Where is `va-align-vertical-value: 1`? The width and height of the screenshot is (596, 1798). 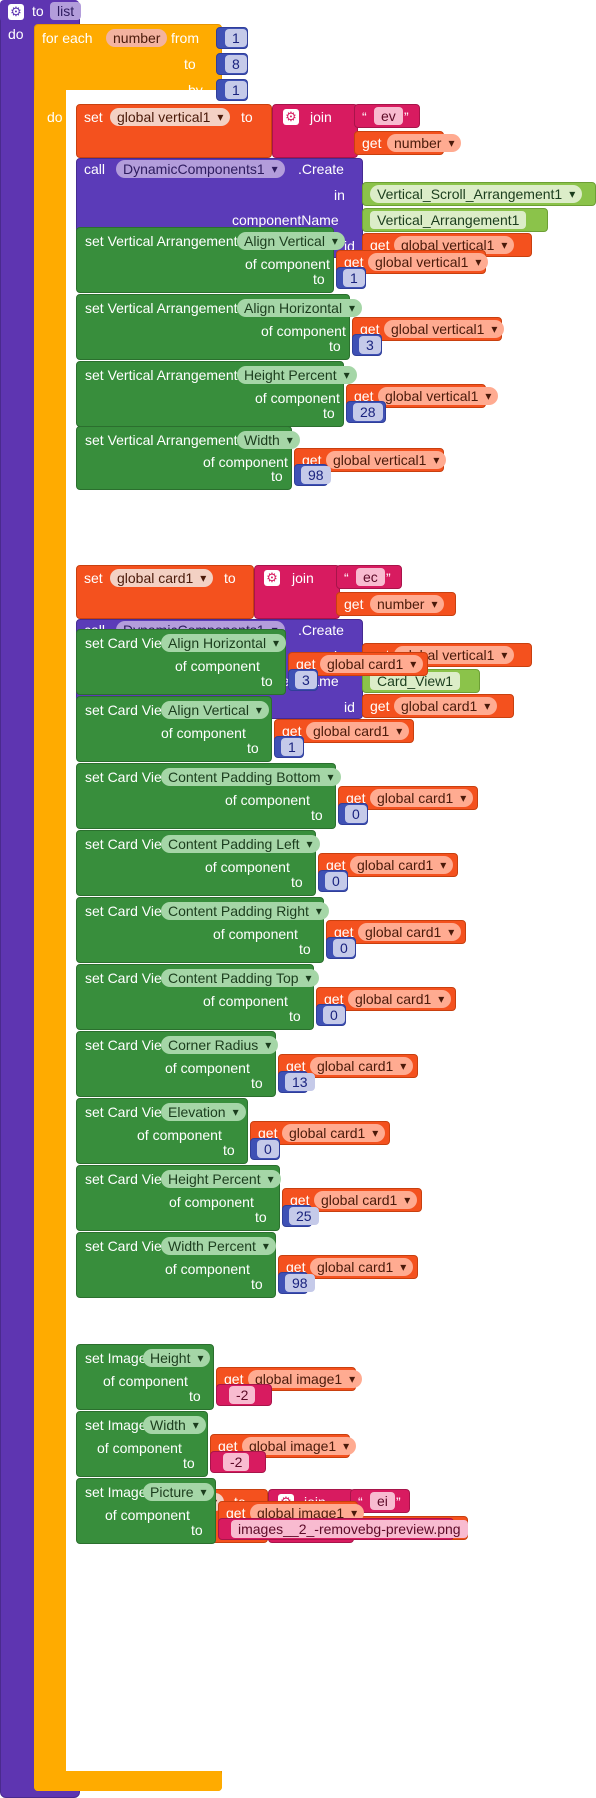
va-align-vertical-value: 1 is located at coordinates (354, 278).